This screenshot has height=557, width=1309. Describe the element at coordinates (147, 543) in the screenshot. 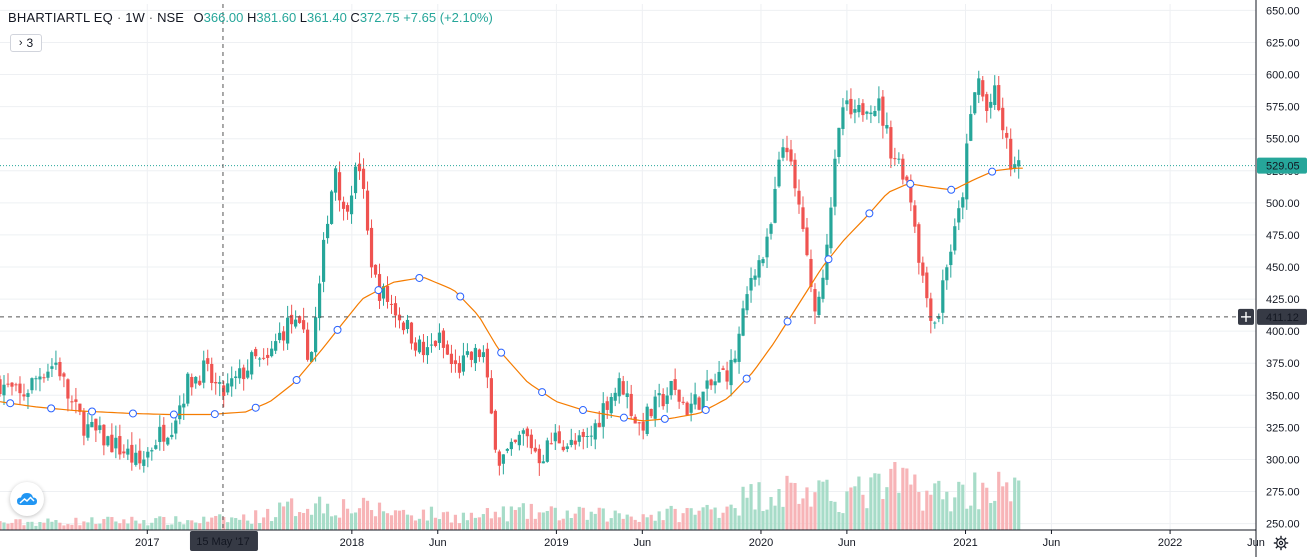

I see `x-tick-label: 2017` at that location.